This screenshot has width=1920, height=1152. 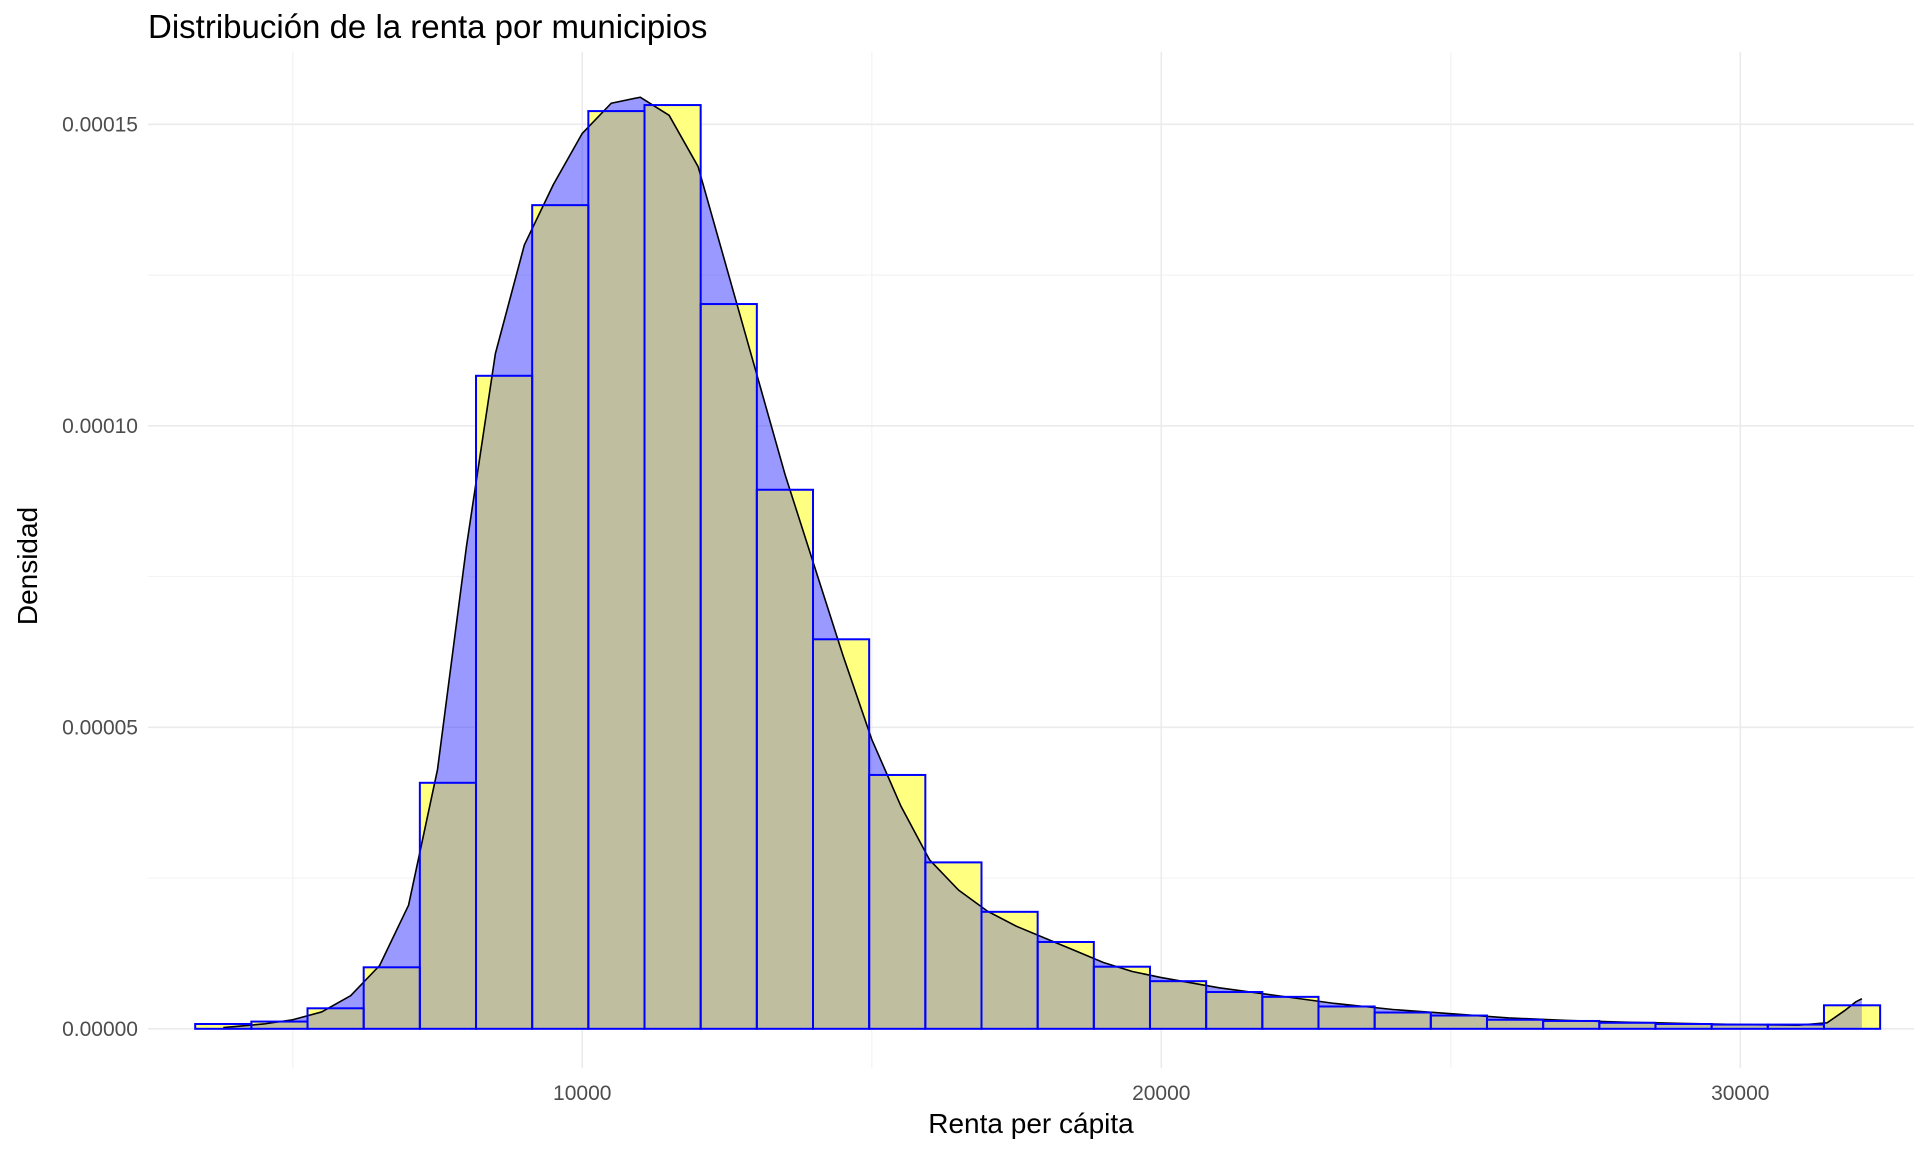 I want to click on x-tick-label: 30000, so click(x=1740, y=1093).